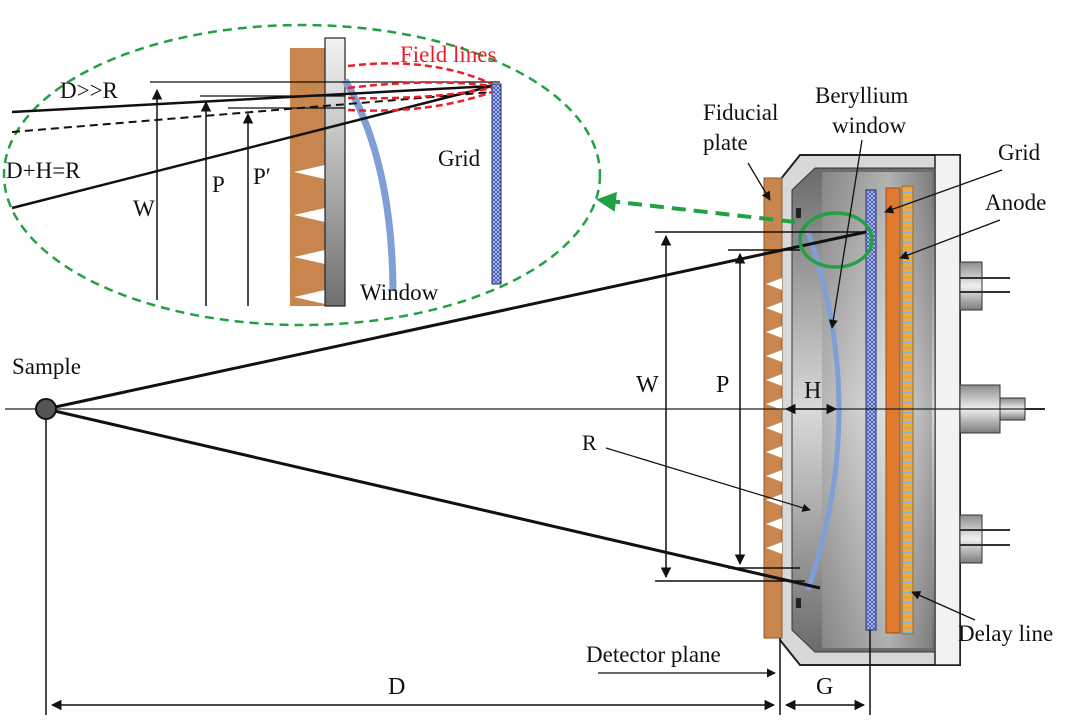 This screenshot has height=720, width=1086. What do you see at coordinates (399, 292) in the screenshot?
I see `inset-label-window: Window` at bounding box center [399, 292].